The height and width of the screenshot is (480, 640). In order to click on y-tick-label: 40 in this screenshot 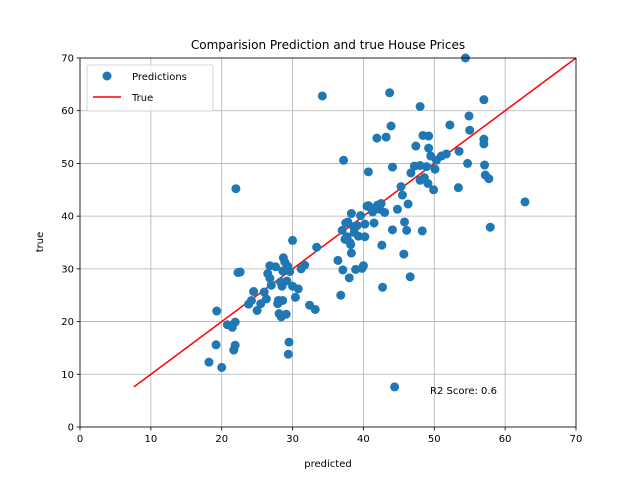, I will do `click(67, 217)`.